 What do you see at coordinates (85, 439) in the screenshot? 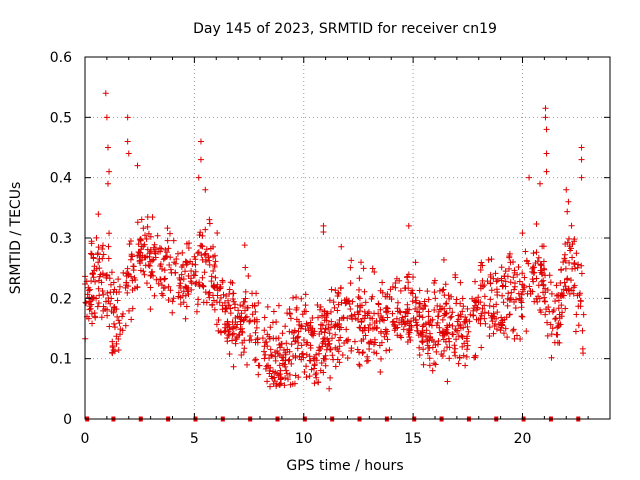
I see `x-tick-label: 0` at bounding box center [85, 439].